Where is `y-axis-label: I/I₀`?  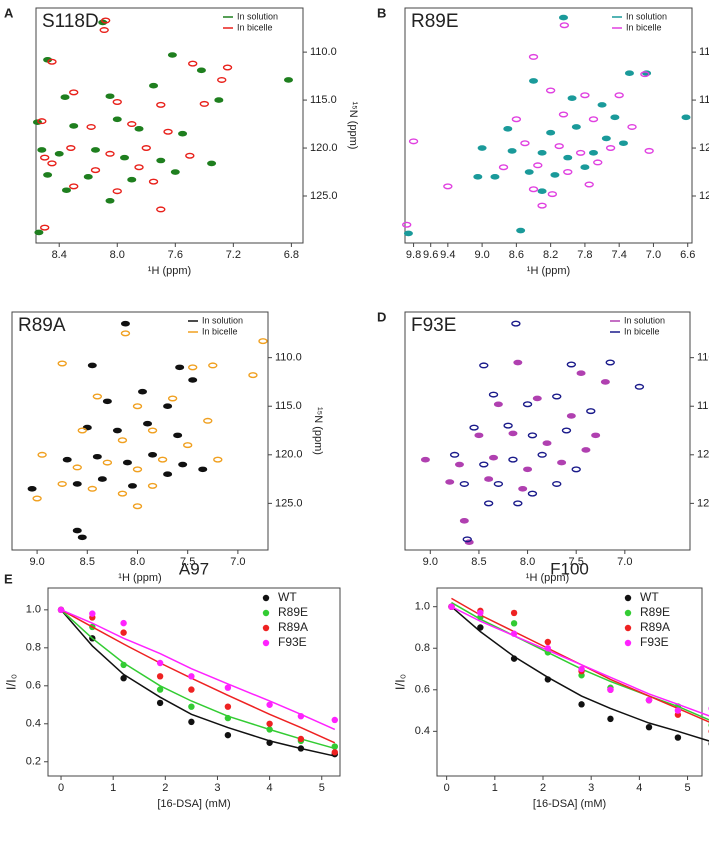 y-axis-label: I/I₀ is located at coordinates (399, 682).